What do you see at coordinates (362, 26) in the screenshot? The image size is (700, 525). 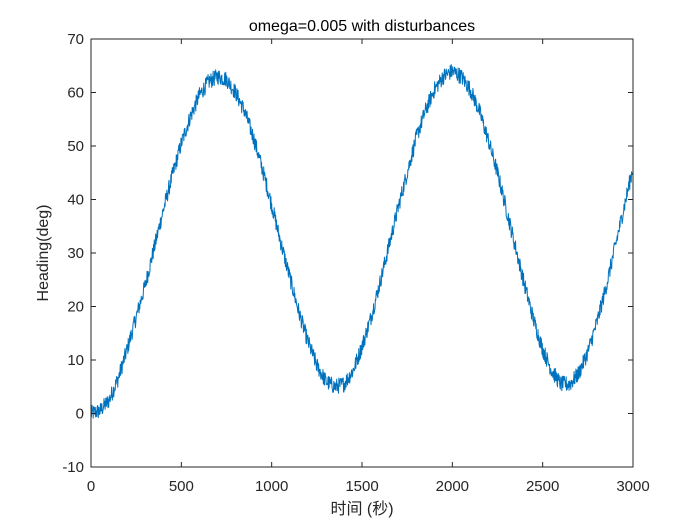 I see `chart-title: omega=0.005 with disturbances` at bounding box center [362, 26].